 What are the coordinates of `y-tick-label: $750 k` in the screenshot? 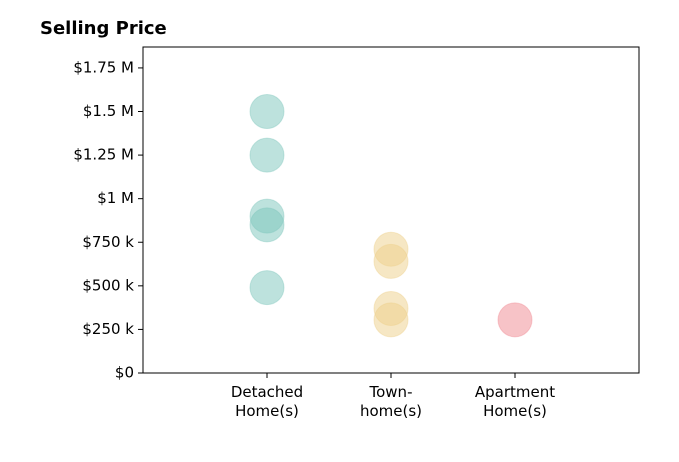 It's located at (108, 242).